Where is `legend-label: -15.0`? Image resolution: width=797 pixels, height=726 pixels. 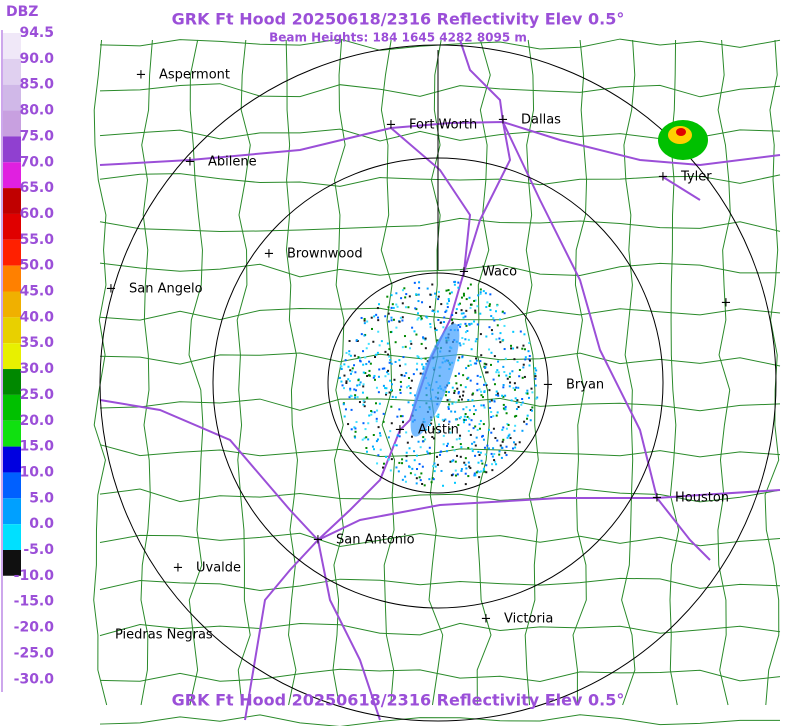
legend-label: -15.0 is located at coordinates (34, 602).